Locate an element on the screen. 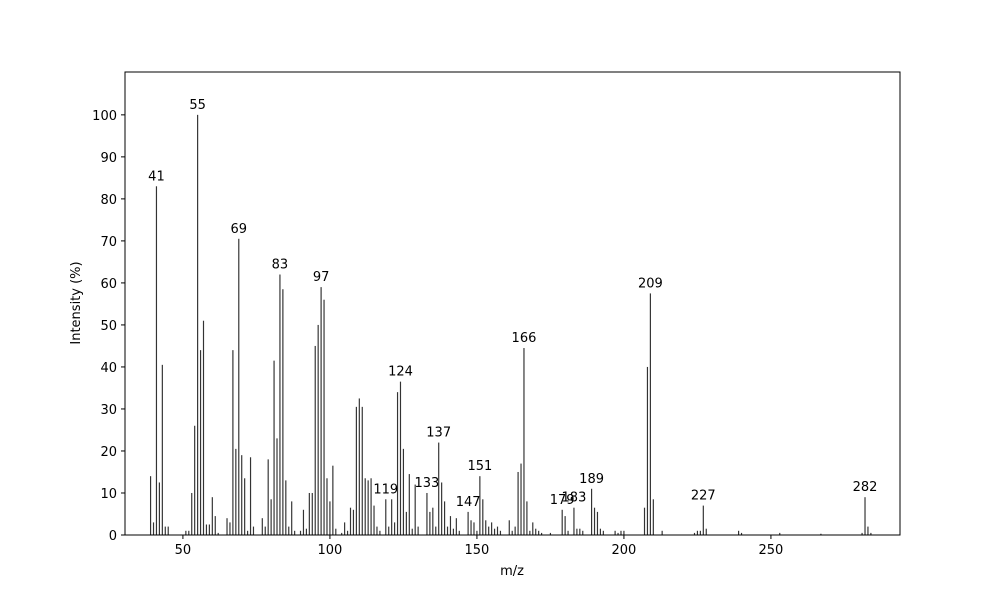  y-tick-label: 20 is located at coordinates (108, 452).